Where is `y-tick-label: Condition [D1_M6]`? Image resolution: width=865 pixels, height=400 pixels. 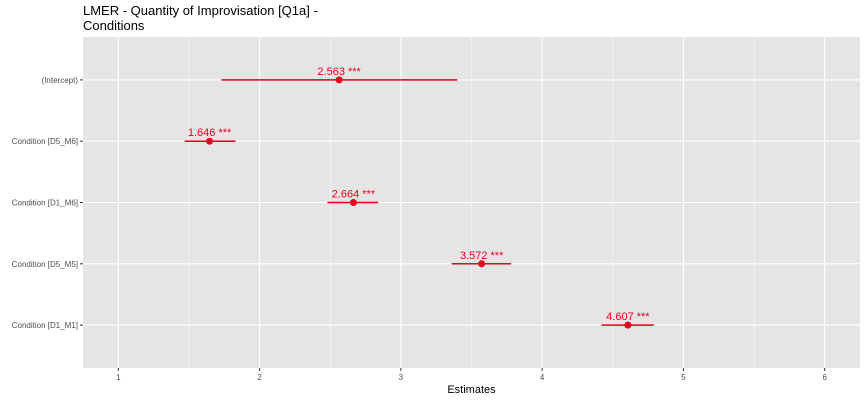
y-tick-label: Condition [D1_M6] is located at coordinates (45, 203).